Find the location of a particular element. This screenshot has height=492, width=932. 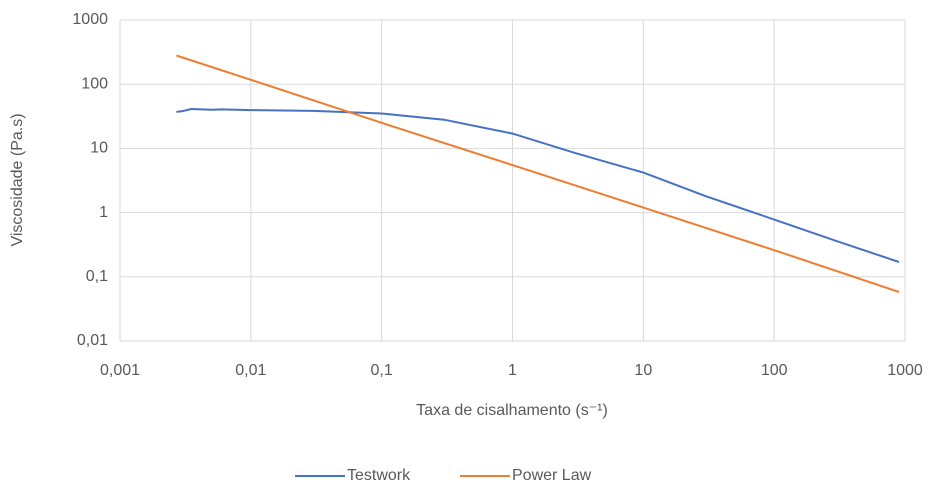

x-axis-label: Taxa de cisalhamento (s⁻¹) is located at coordinates (512, 410).